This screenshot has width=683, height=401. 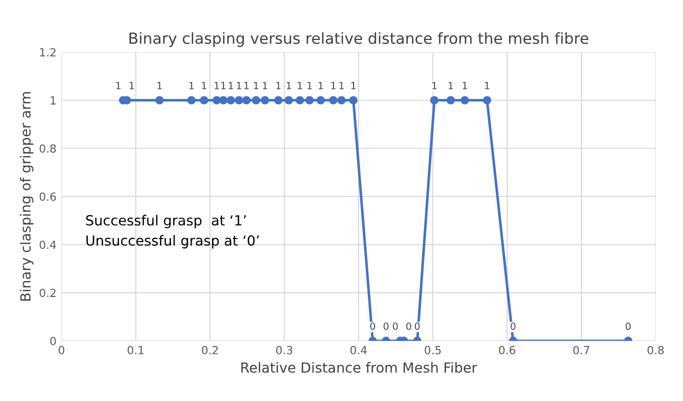 What do you see at coordinates (359, 39) in the screenshot?
I see `chart-title: Binary clasping versus relative distance from the mesh fibre` at bounding box center [359, 39].